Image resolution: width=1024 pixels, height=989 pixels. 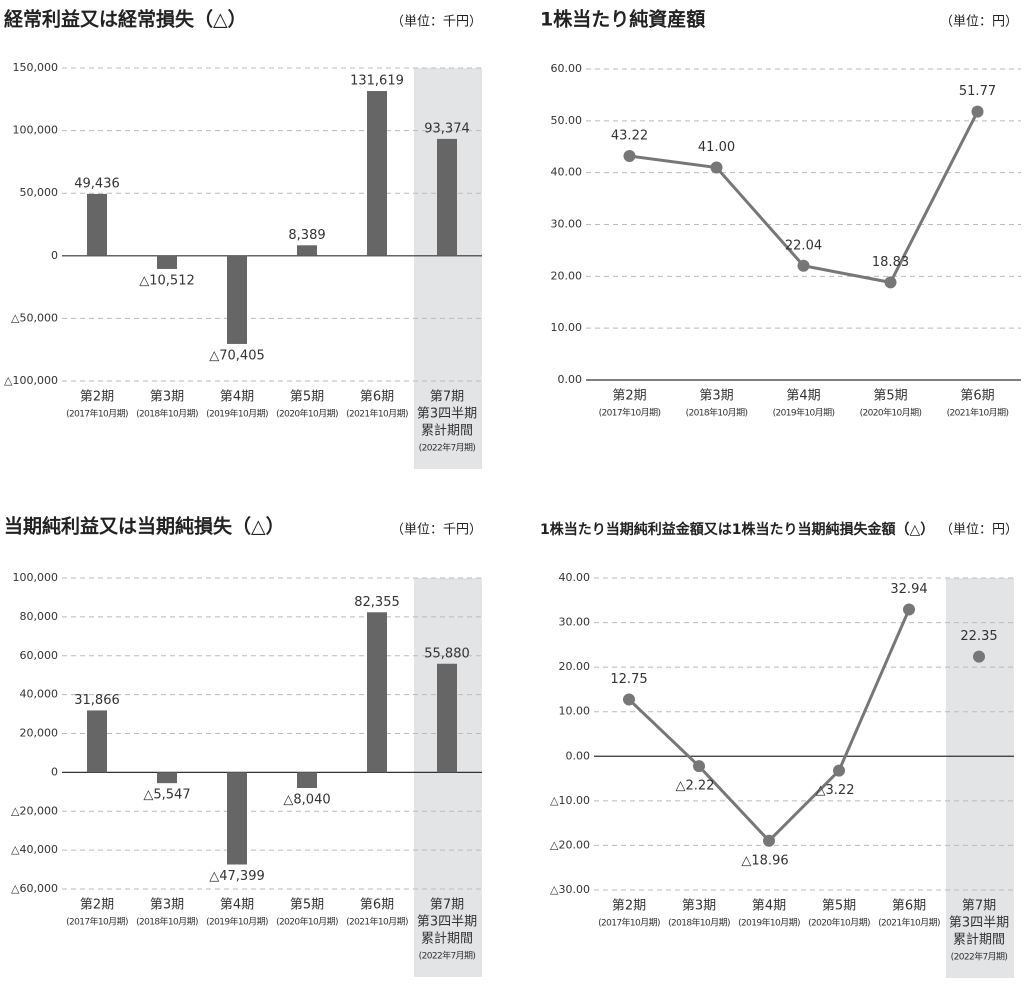 What do you see at coordinates (377, 81) in the screenshot?
I see `value-label: 131,619` at bounding box center [377, 81].